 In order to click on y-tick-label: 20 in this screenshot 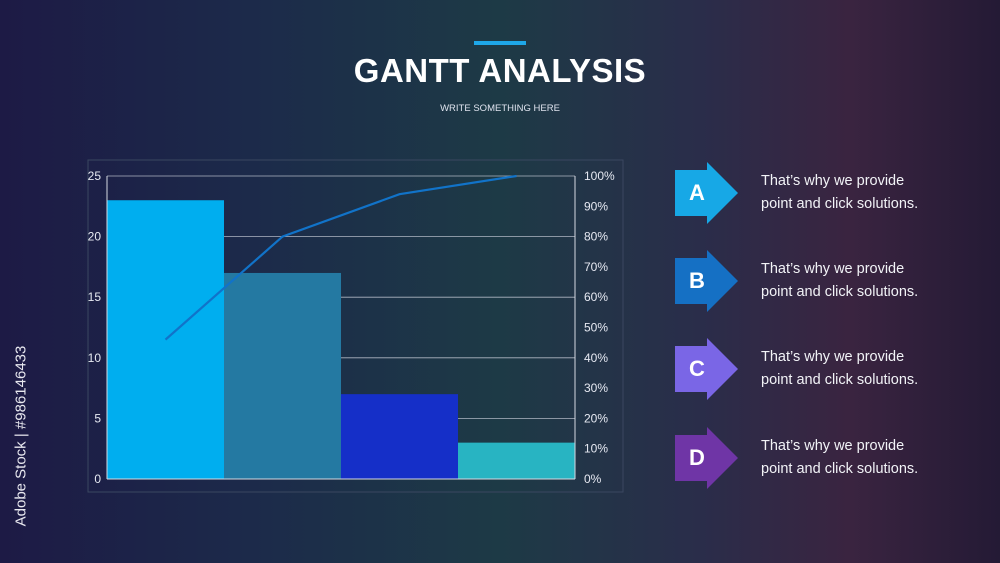, I will do `click(95, 237)`.